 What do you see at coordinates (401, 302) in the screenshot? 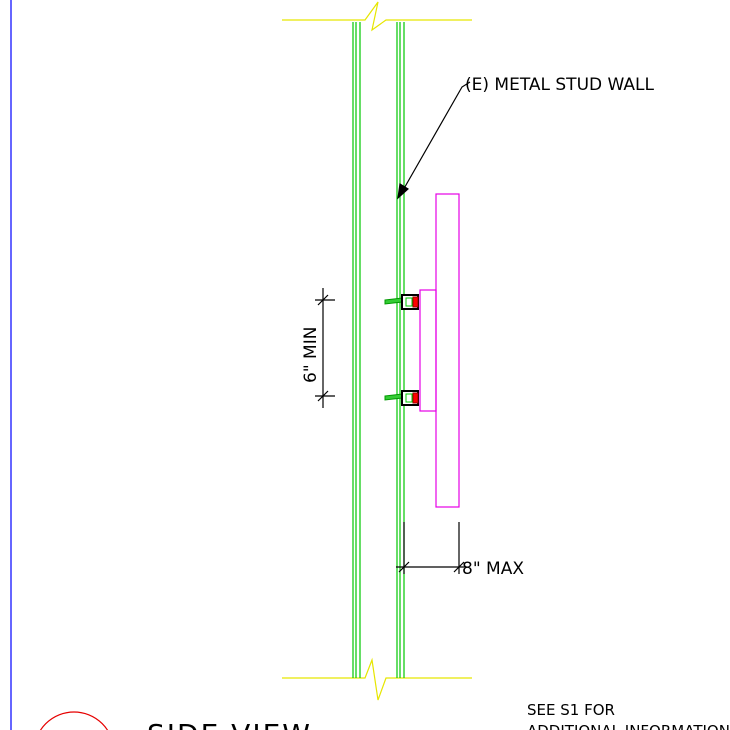
I see `fastener-upper` at bounding box center [401, 302].